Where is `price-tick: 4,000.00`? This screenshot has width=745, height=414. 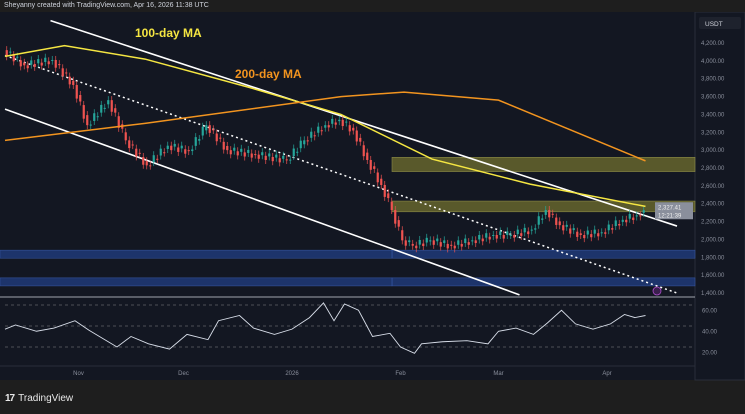 price-tick: 4,000.00 is located at coordinates (713, 62).